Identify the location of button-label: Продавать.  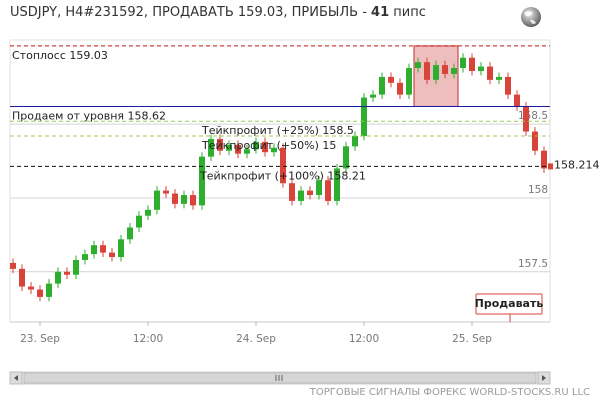
(509, 303).